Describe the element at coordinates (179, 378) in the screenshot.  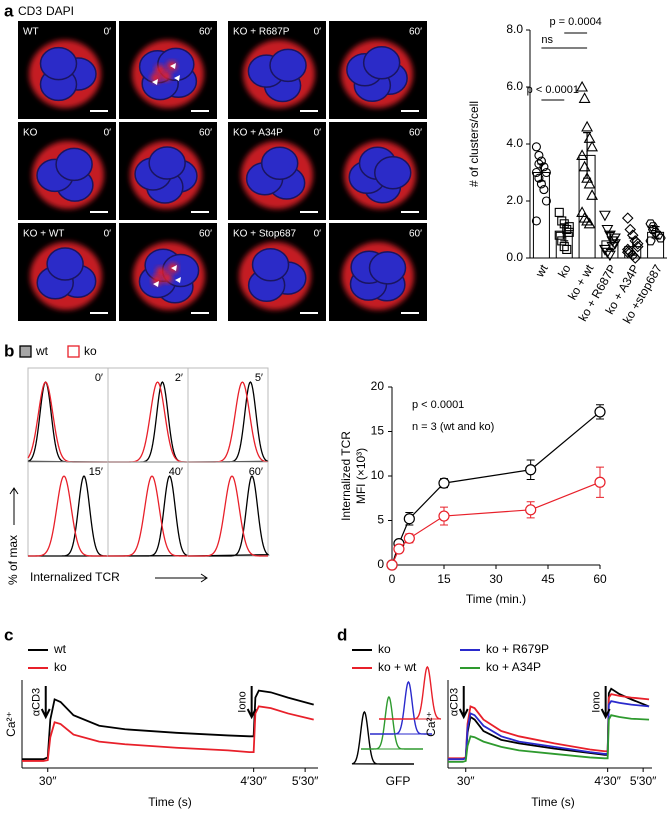
I see `time-label: 2′` at that location.